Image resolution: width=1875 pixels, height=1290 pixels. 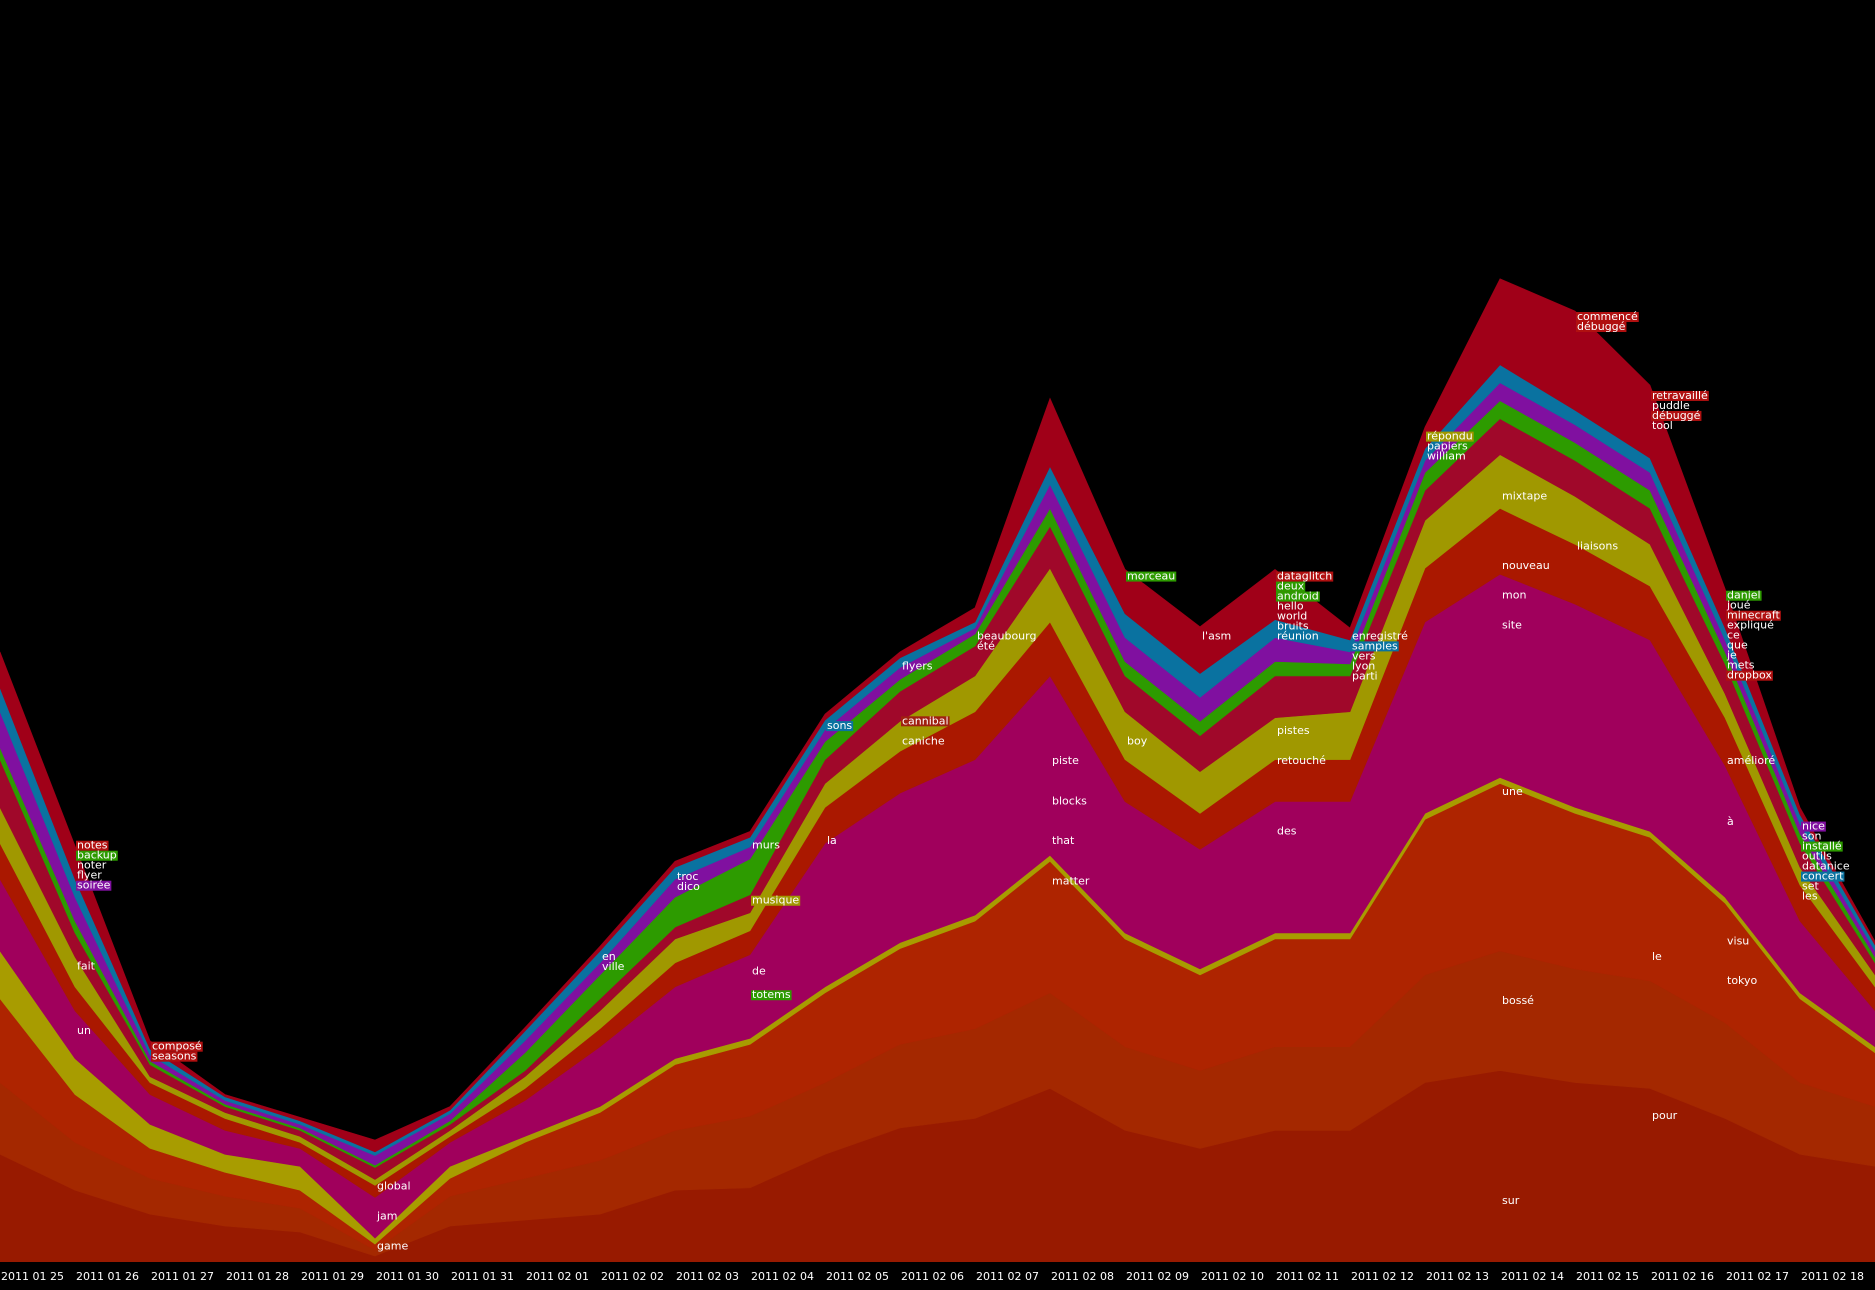 I want to click on word-label: dico, so click(x=688, y=886).